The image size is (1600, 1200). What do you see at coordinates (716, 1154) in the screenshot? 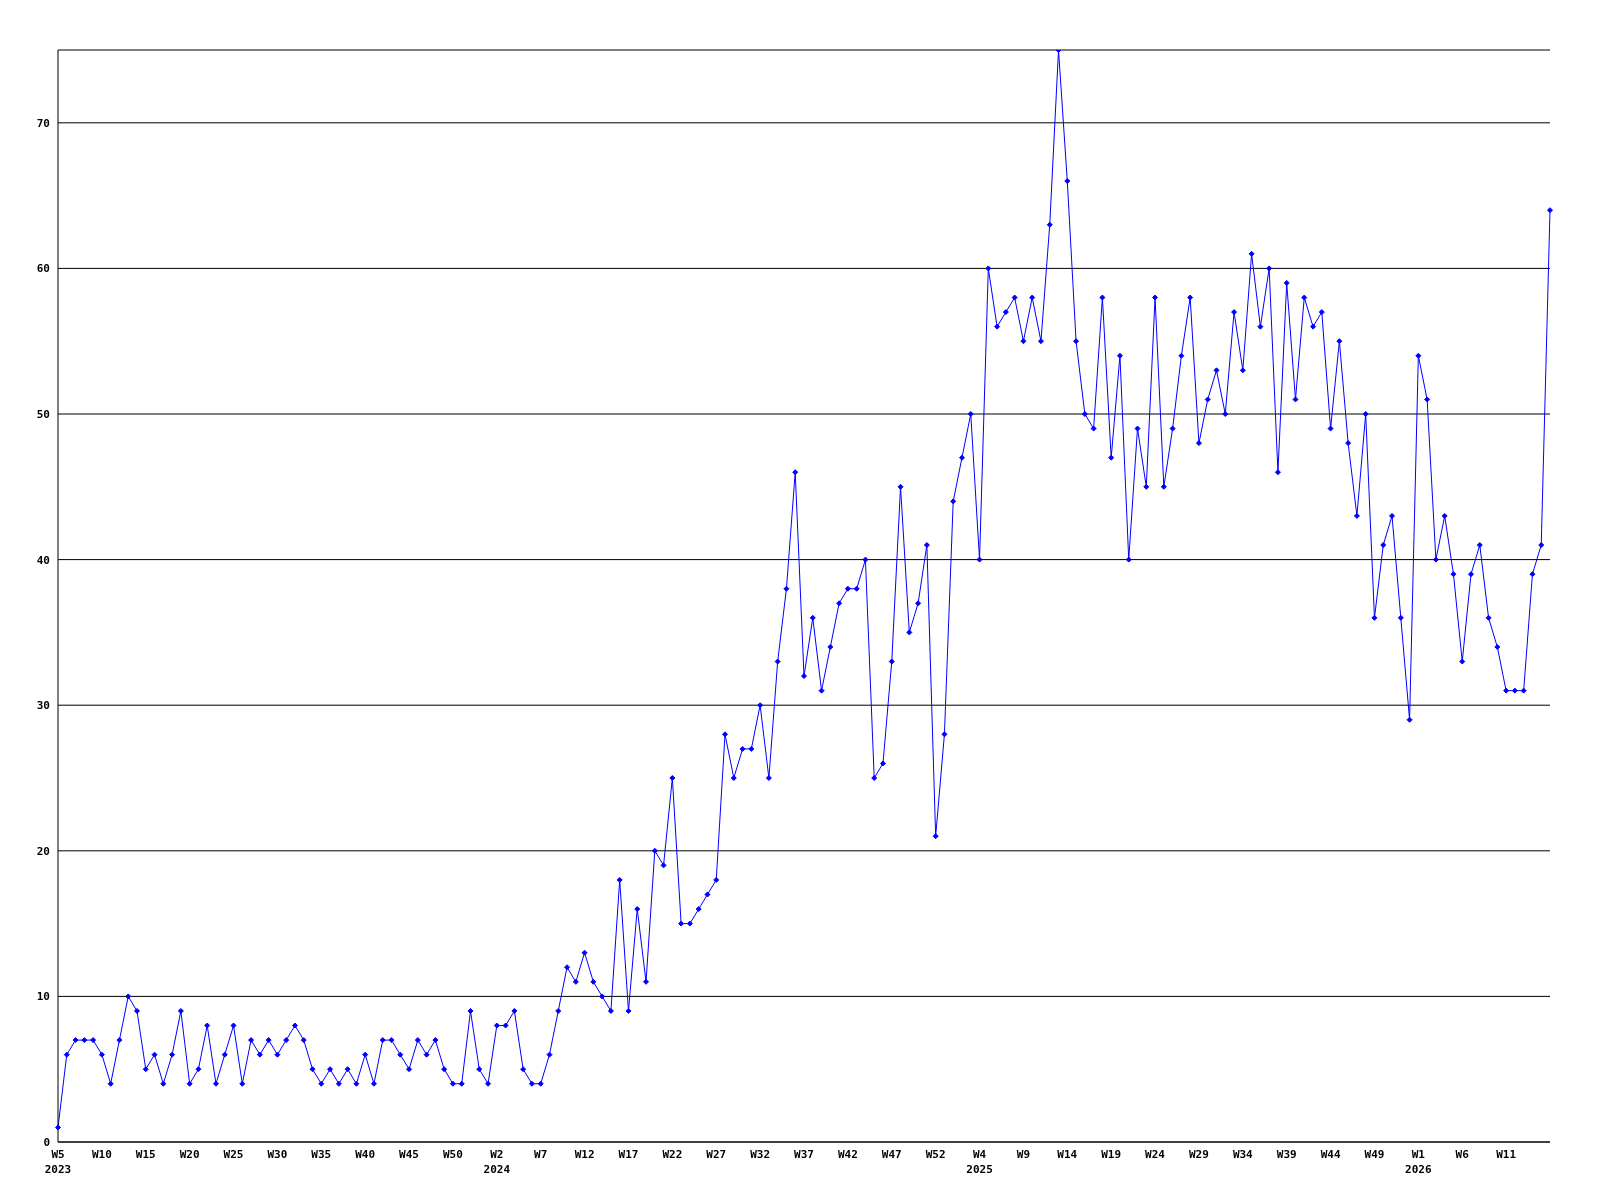
I see `x-tick-label: W27` at bounding box center [716, 1154].